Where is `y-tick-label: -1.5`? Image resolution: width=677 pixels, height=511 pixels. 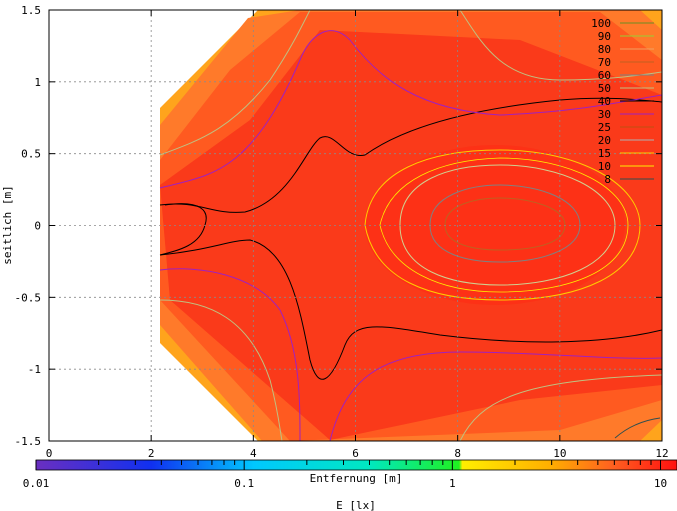
y-tick-label: -1.5 is located at coordinates (28, 441).